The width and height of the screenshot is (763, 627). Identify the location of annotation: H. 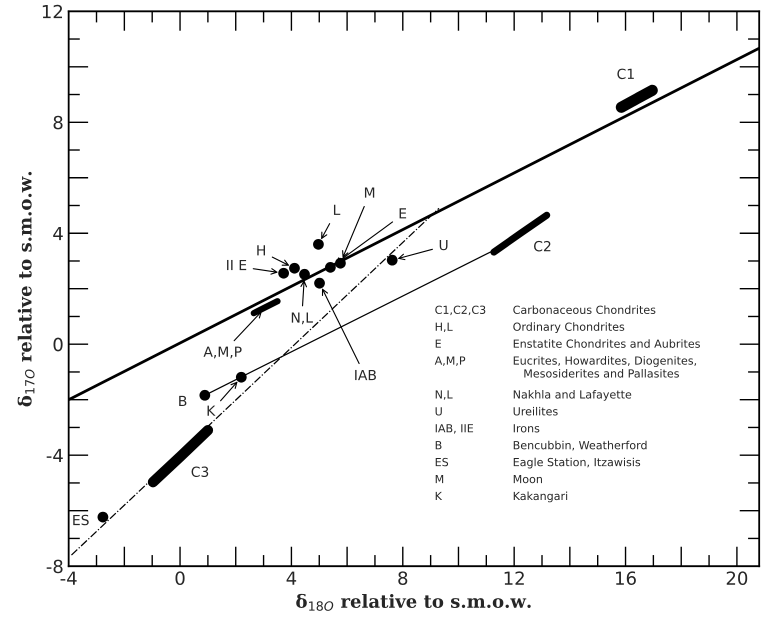
(261, 250).